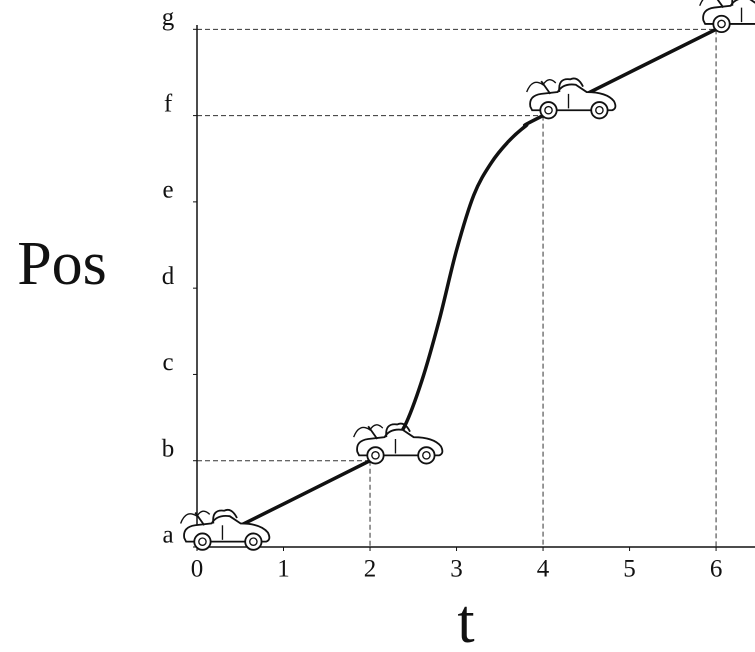 The height and width of the screenshot is (652, 755). What do you see at coordinates (456, 569) in the screenshot?
I see `x-tick-label: 3` at bounding box center [456, 569].